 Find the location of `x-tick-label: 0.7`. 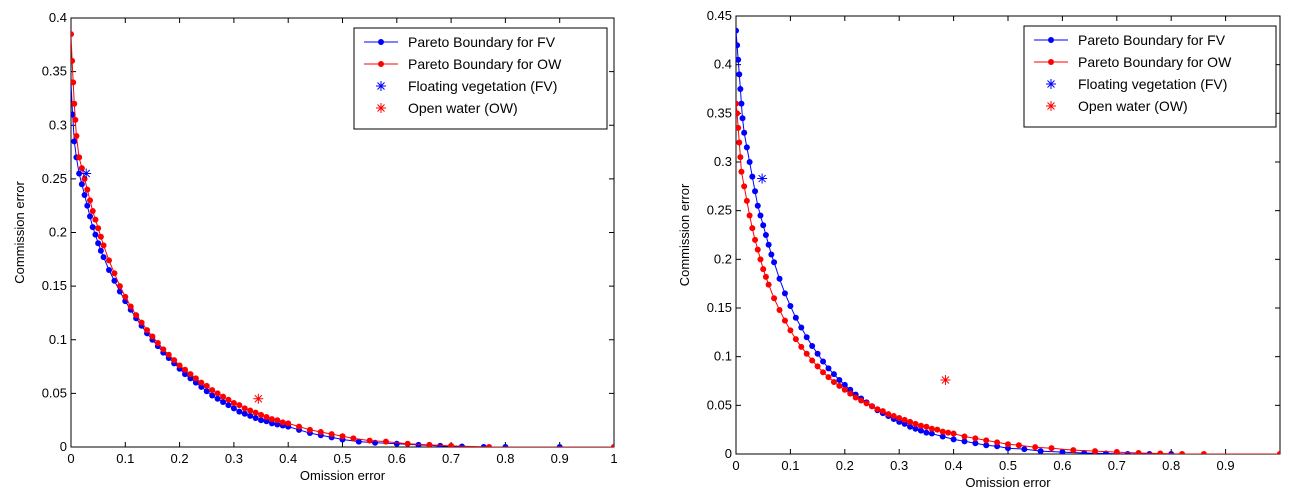

x-tick-label: 0.7 is located at coordinates (1117, 465).